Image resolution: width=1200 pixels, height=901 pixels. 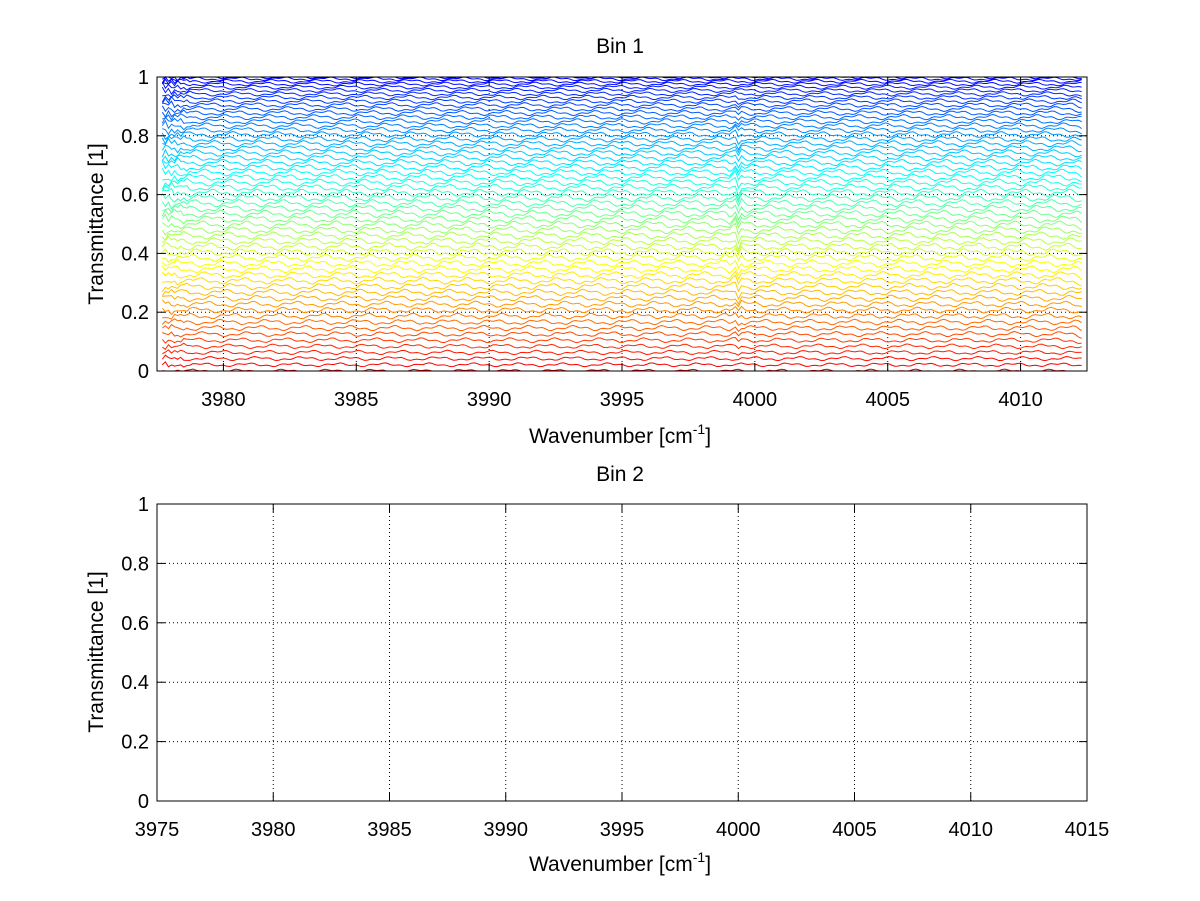 I want to click on chart-2-x-axis-label: Wavenumber [cm-1], so click(x=620, y=862).